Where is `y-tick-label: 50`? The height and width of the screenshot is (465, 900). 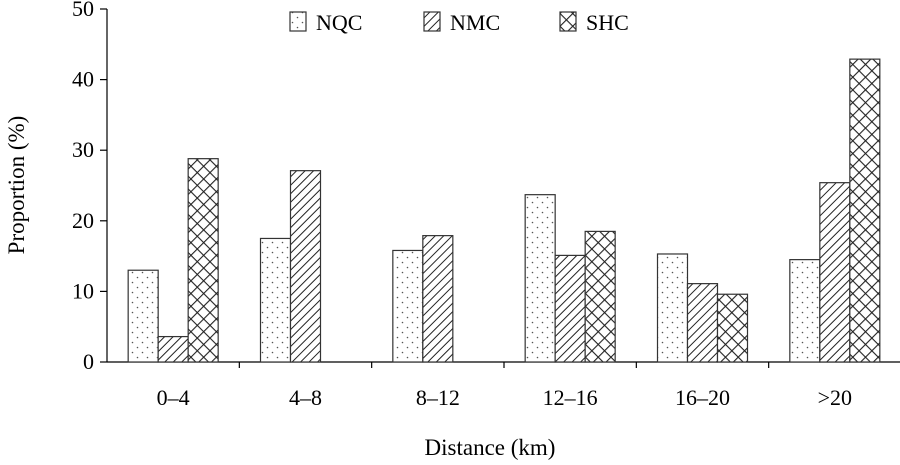 y-tick-label: 50 is located at coordinates (83, 10).